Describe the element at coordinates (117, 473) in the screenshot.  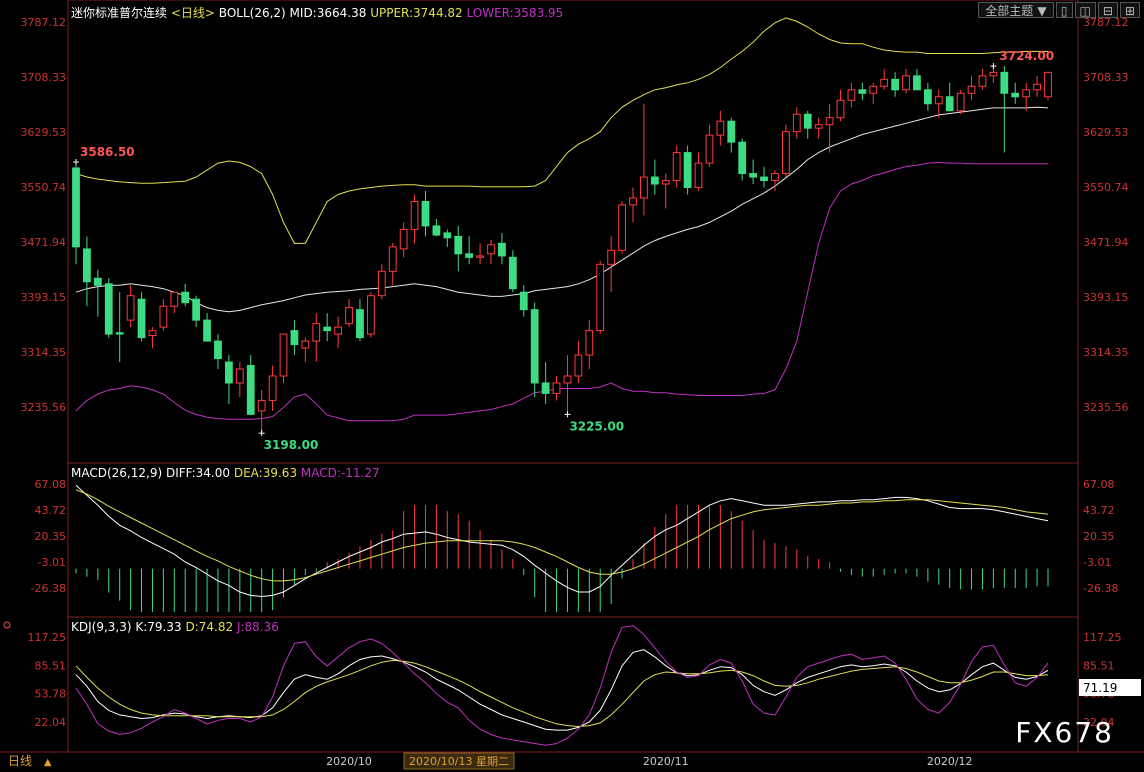
I see `macd-label: MACD(26,12,9)` at that location.